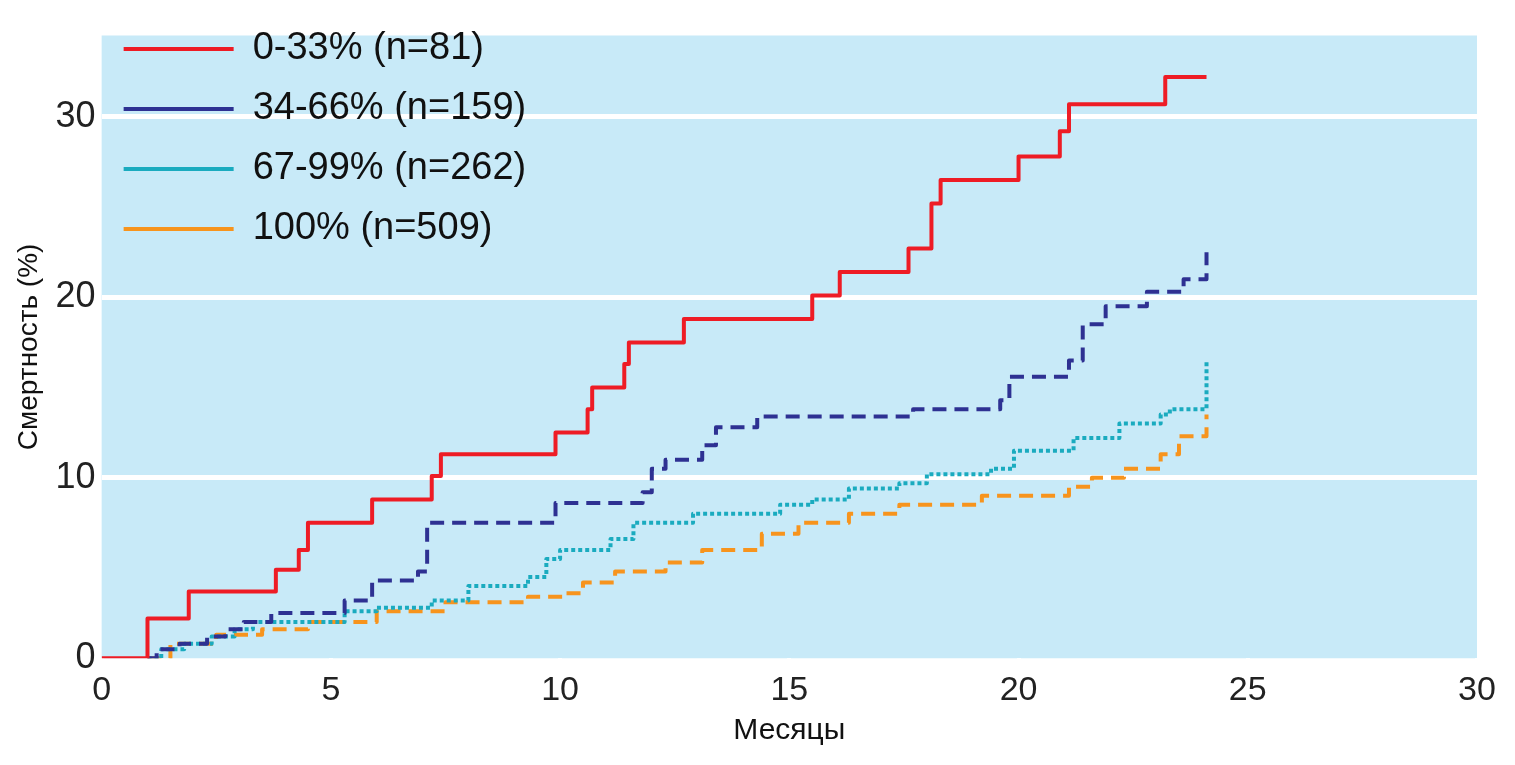  Describe the element at coordinates (85, 656) in the screenshot. I see `y-tick-label: 0` at that location.